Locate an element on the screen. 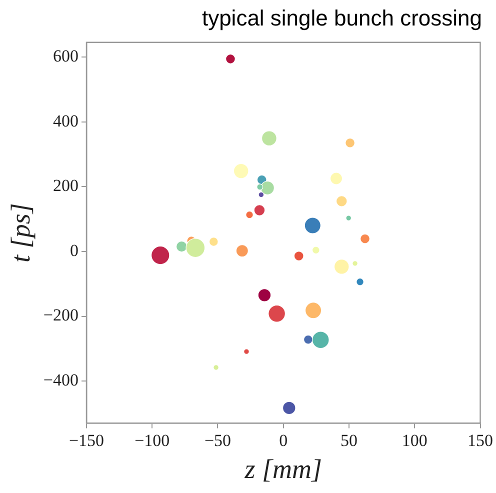 The width and height of the screenshot is (496, 493). y-tick-label: 400 is located at coordinates (65, 120).